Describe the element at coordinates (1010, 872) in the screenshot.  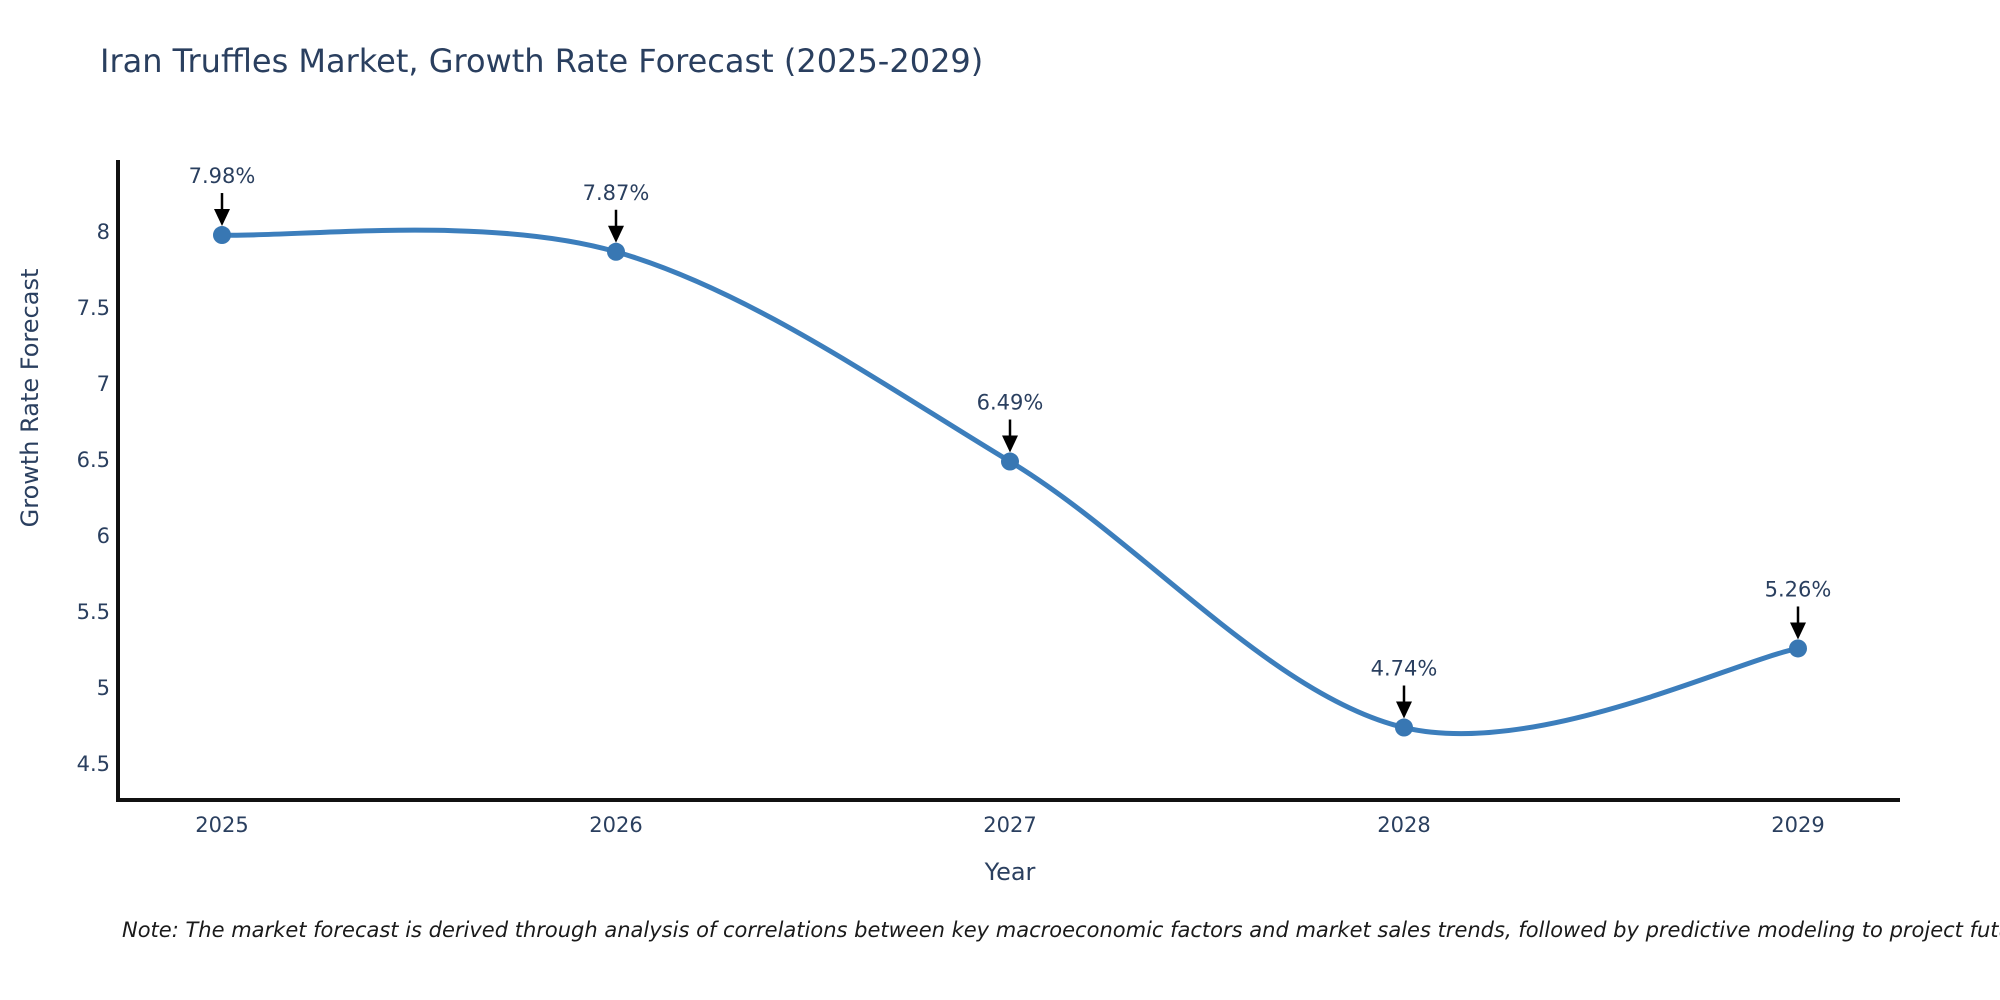
I see `x-axis-title: Year` at that location.